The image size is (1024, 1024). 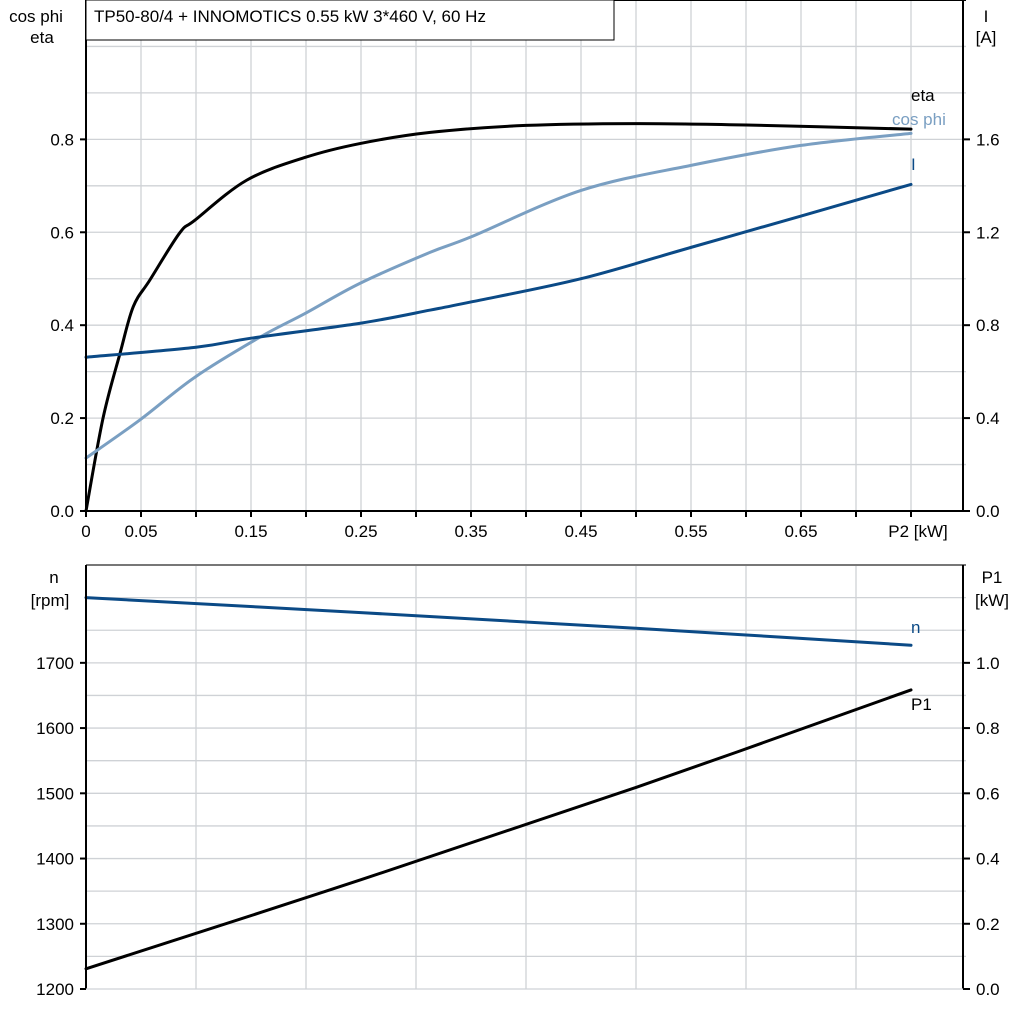 What do you see at coordinates (992, 600) in the screenshot?
I see `bottom-right-axis-label-2: [kW]` at bounding box center [992, 600].